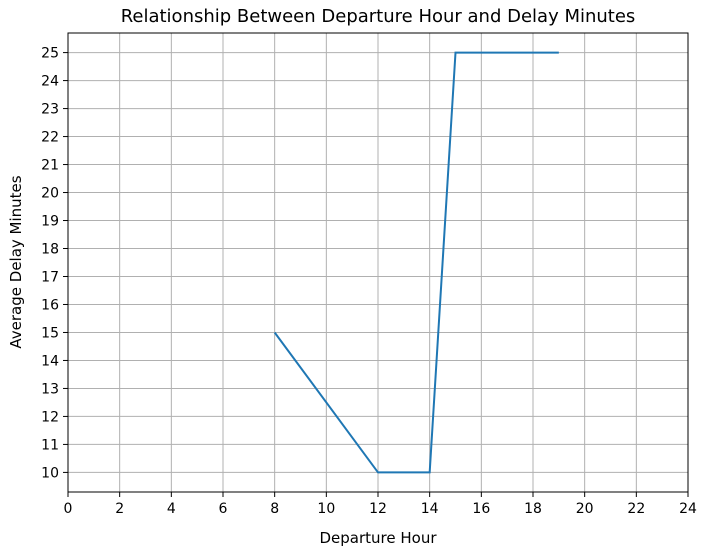 The width and height of the screenshot is (708, 547). I want to click on x-tick-label: 8, so click(274, 509).